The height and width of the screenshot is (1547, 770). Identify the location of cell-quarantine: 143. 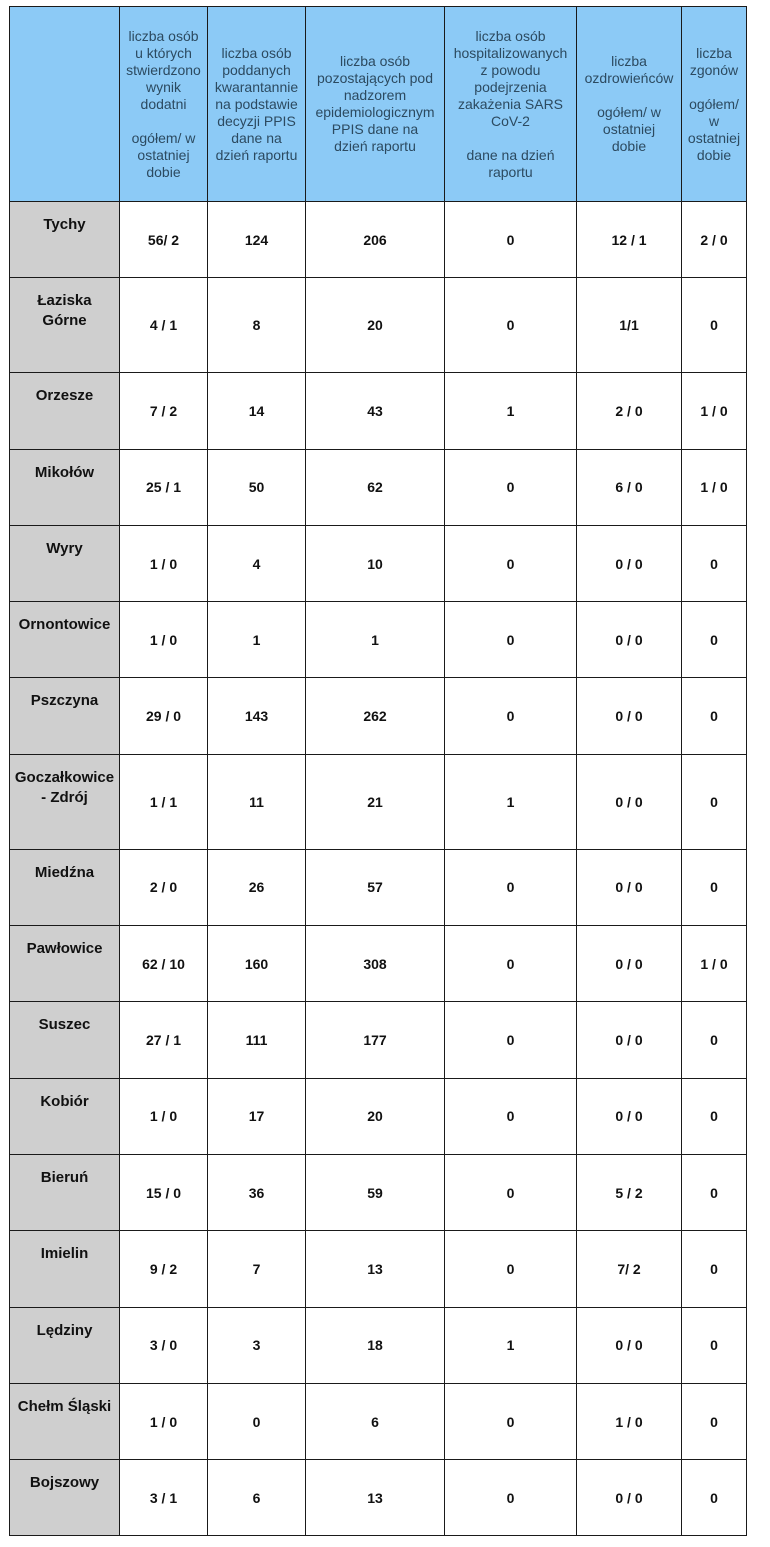
(256, 716).